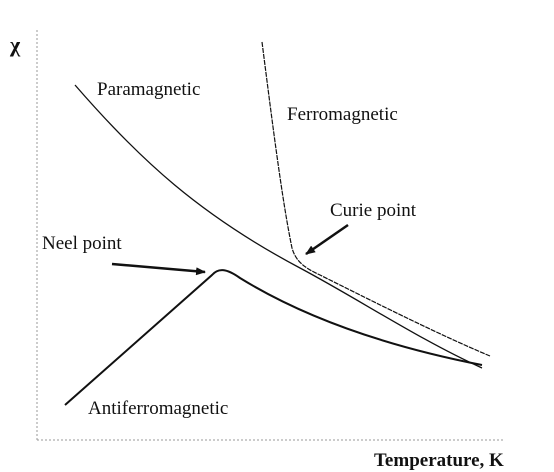 Image resolution: width=554 pixels, height=472 pixels. What do you see at coordinates (82, 243) in the screenshot?
I see `annotation: Neel point` at bounding box center [82, 243].